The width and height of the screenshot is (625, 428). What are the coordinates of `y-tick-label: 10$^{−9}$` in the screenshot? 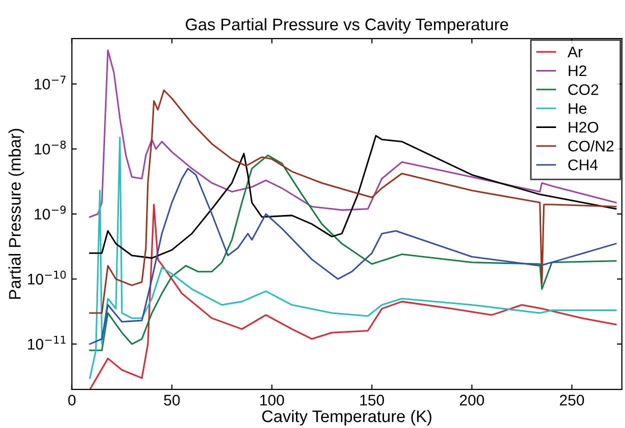 It's located at (50, 213).